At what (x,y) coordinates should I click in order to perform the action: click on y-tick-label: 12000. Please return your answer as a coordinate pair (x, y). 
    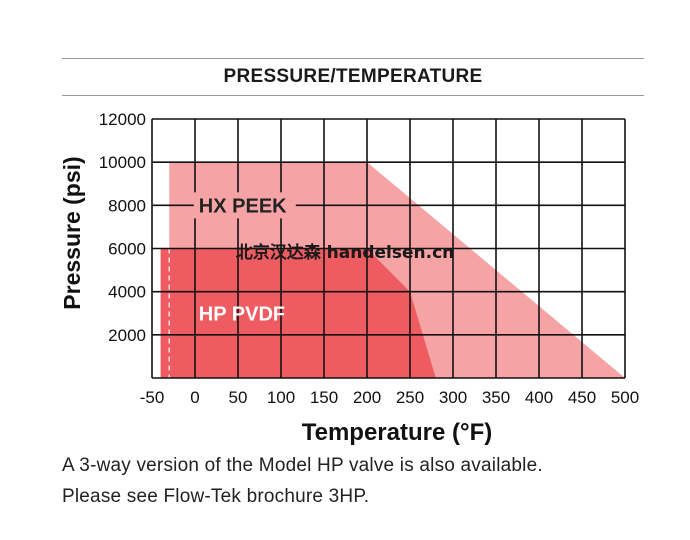
    Looking at the image, I should click on (122, 119).